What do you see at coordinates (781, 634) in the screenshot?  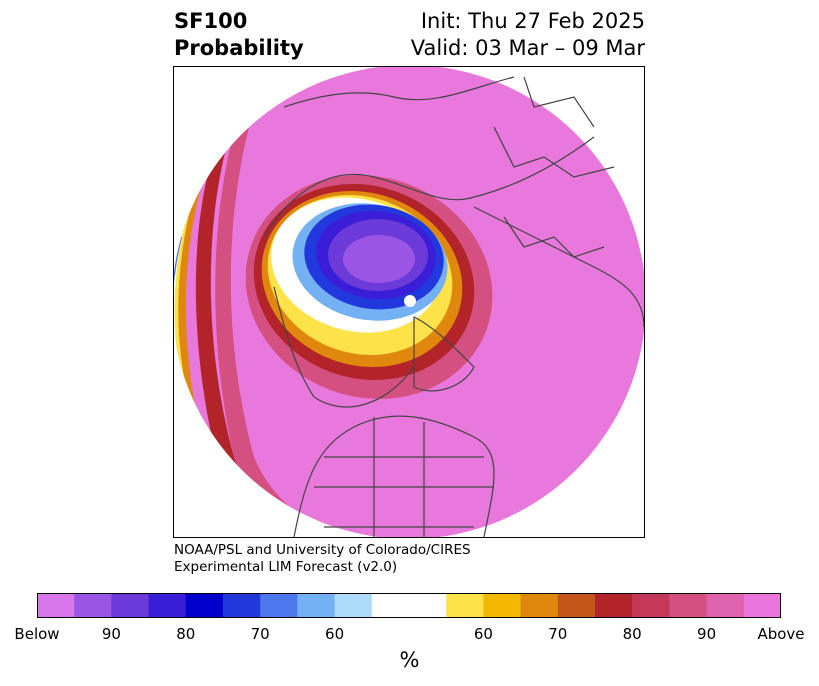 I see `colorbar-tick-label: Above` at bounding box center [781, 634].